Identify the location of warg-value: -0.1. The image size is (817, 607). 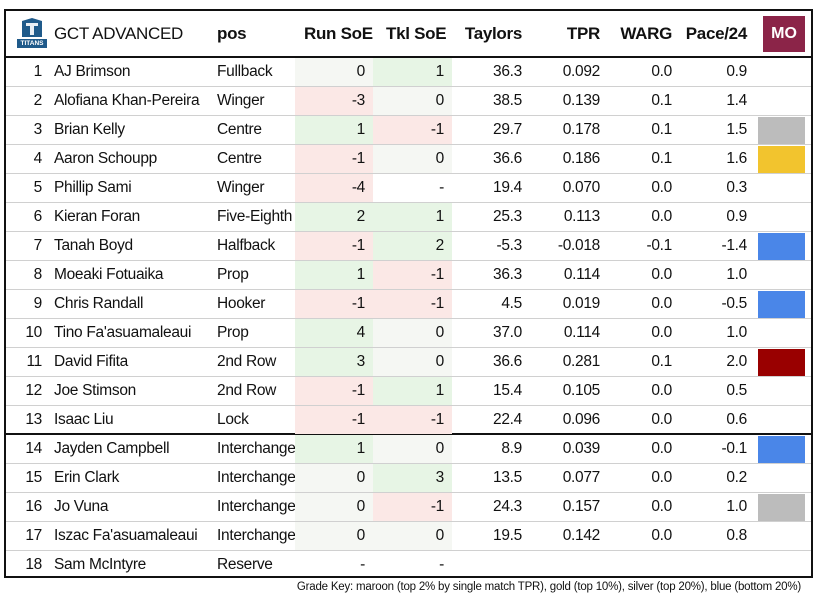
(659, 245).